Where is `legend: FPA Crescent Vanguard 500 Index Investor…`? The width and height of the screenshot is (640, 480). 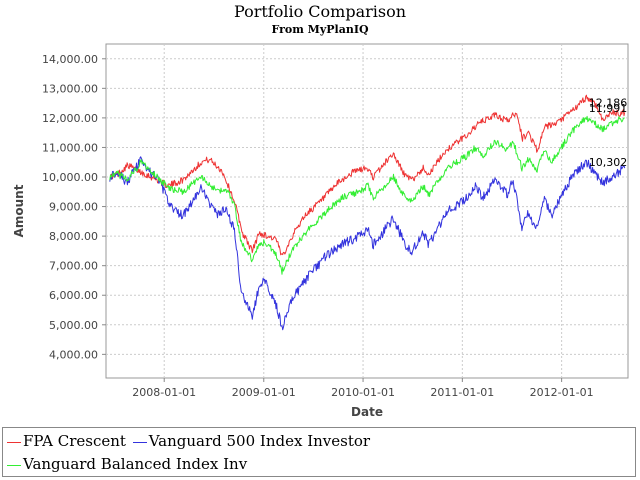
legend: FPA Crescent Vanguard 500 Index Investor… is located at coordinates (319, 452).